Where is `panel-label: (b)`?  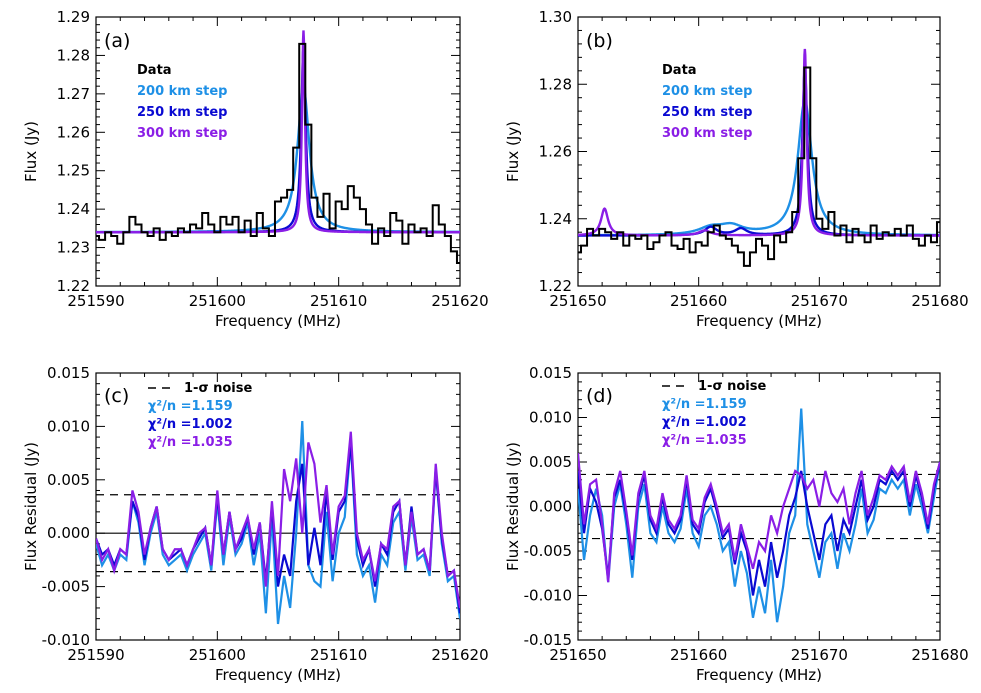
panel-label: (b) is located at coordinates (599, 41).